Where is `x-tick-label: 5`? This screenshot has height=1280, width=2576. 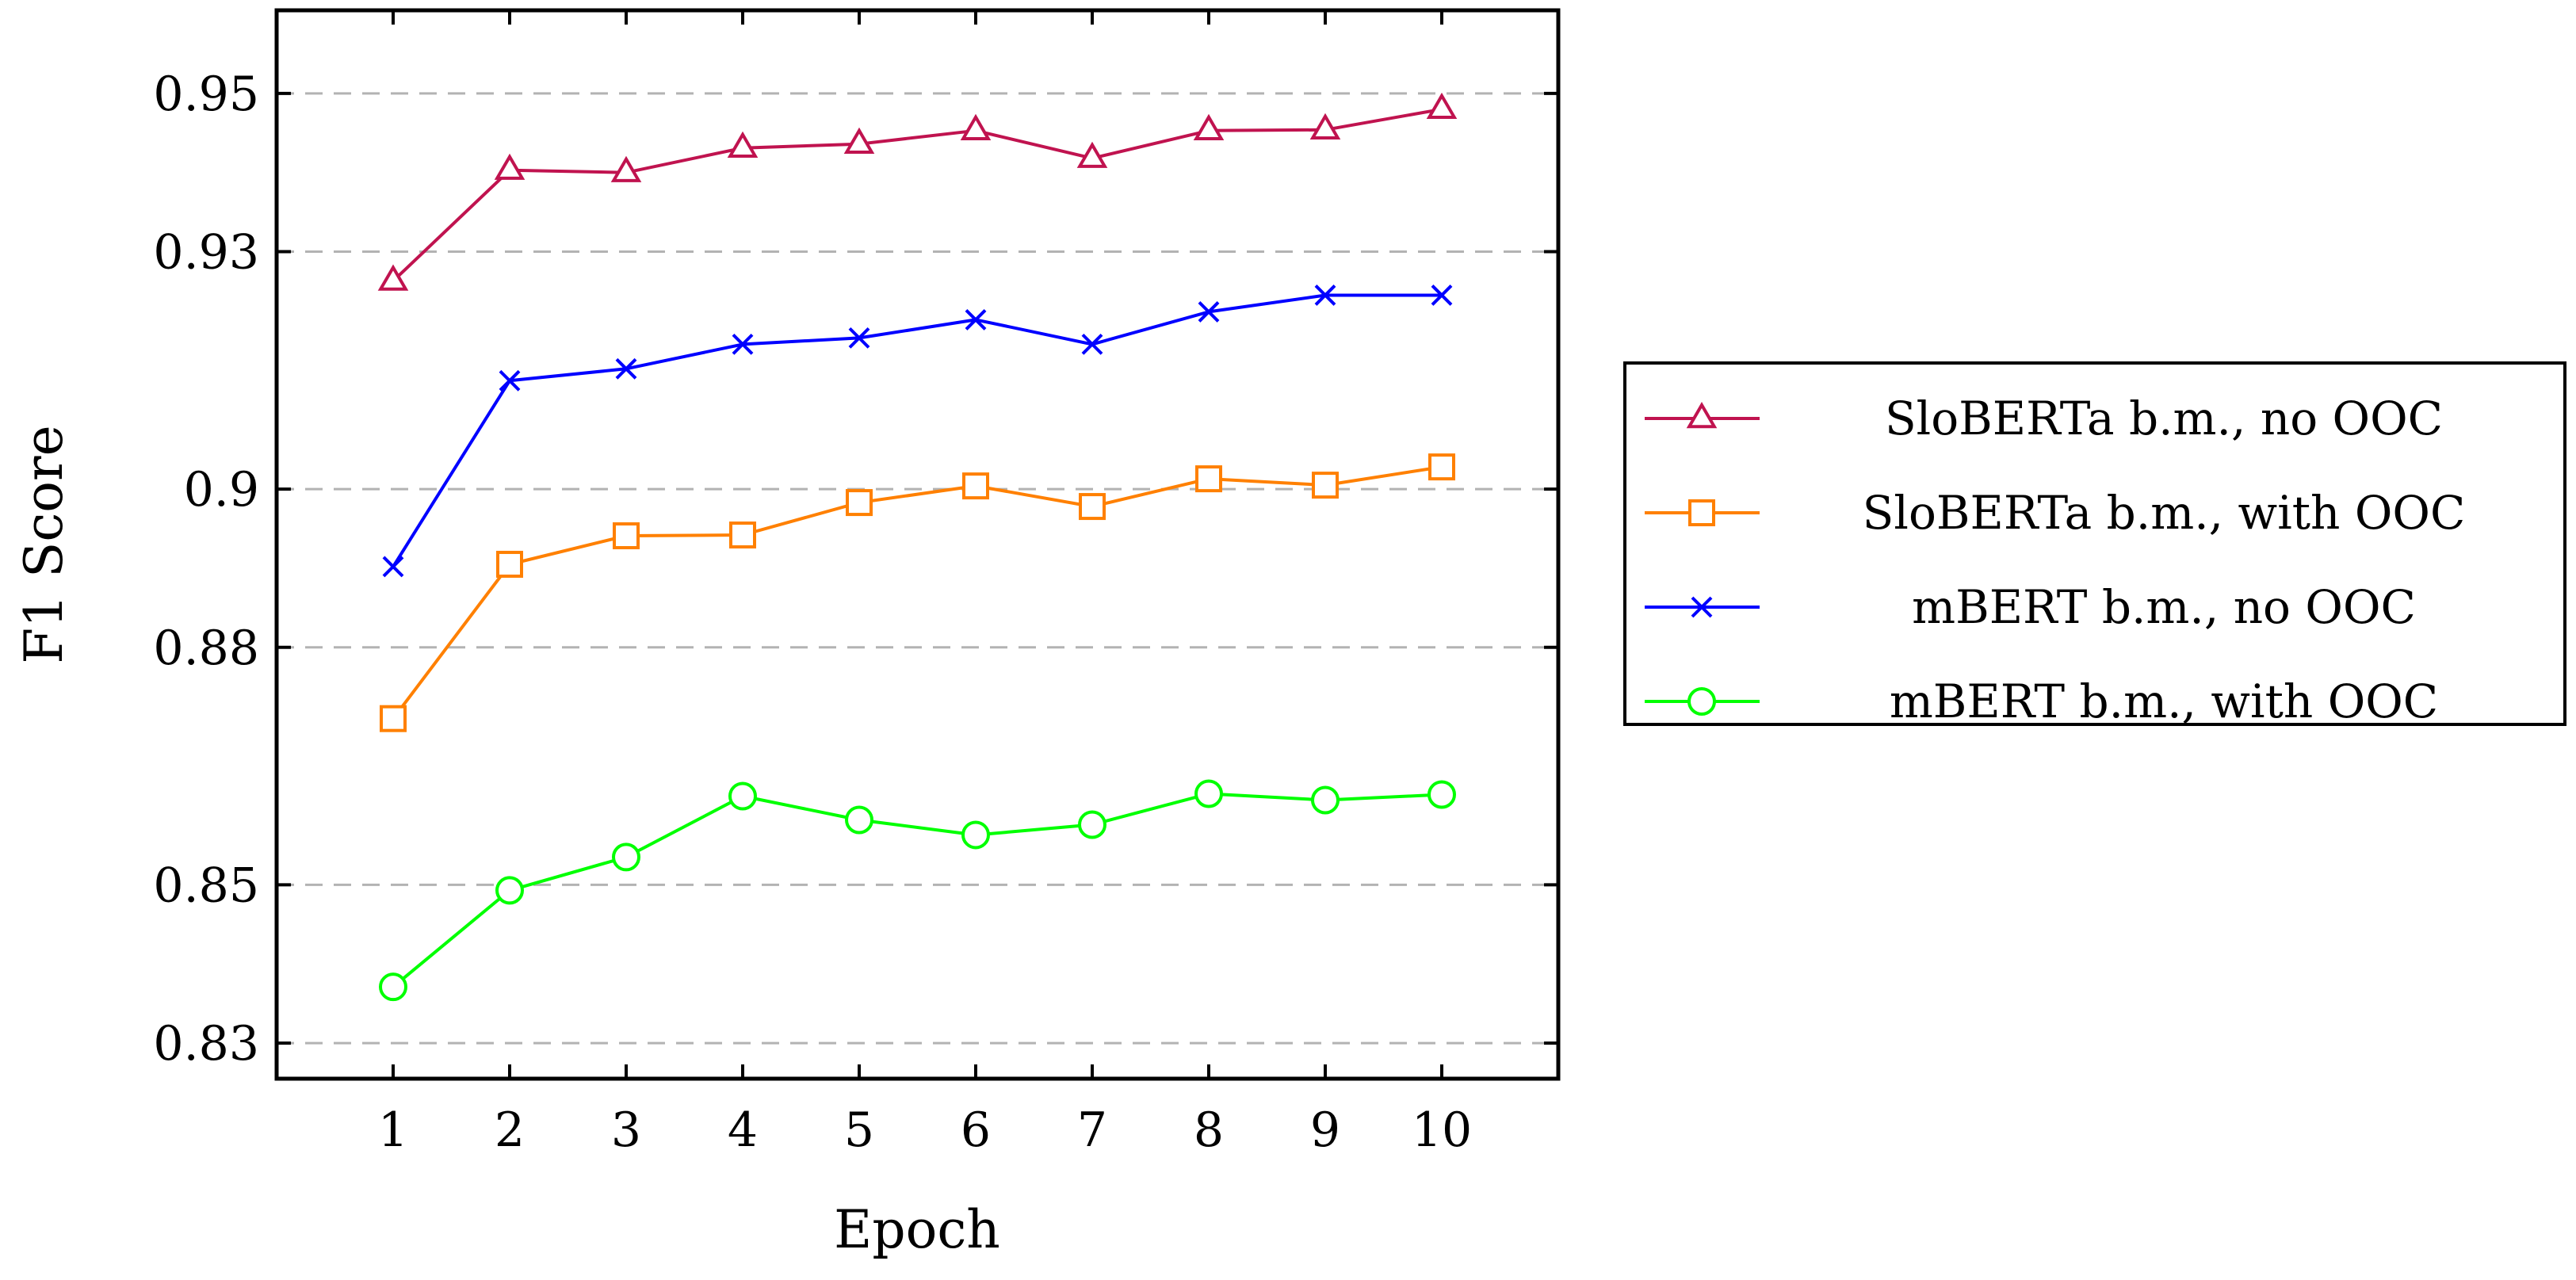
x-tick-label: 5 is located at coordinates (859, 1130).